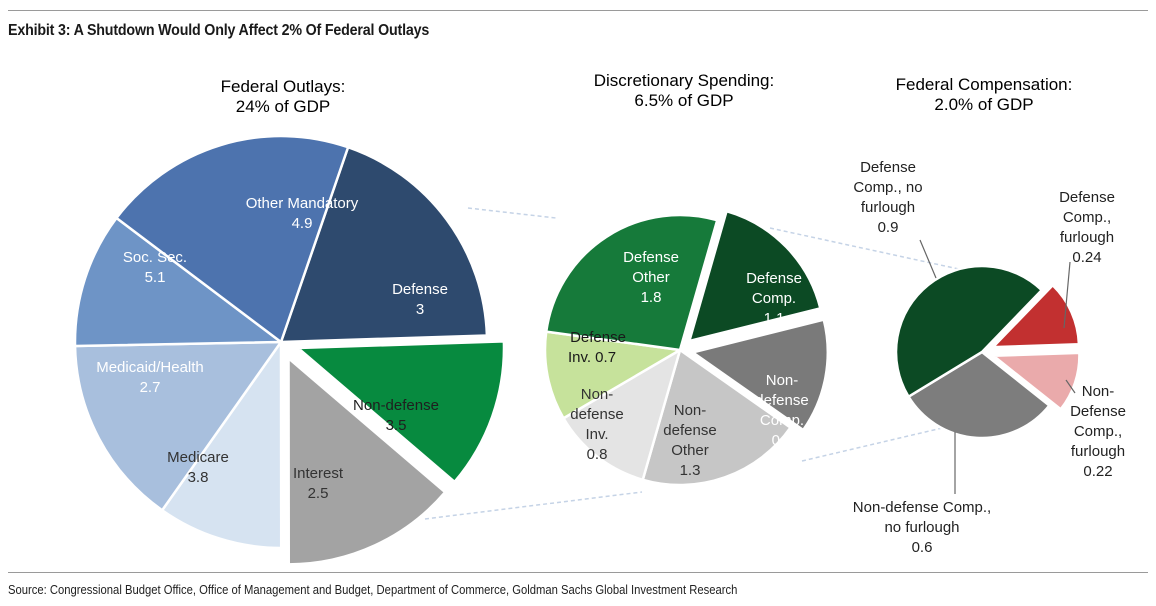 The width and height of the screenshot is (1156, 606). I want to click on pie-slice-medicare, so click(178, 426).